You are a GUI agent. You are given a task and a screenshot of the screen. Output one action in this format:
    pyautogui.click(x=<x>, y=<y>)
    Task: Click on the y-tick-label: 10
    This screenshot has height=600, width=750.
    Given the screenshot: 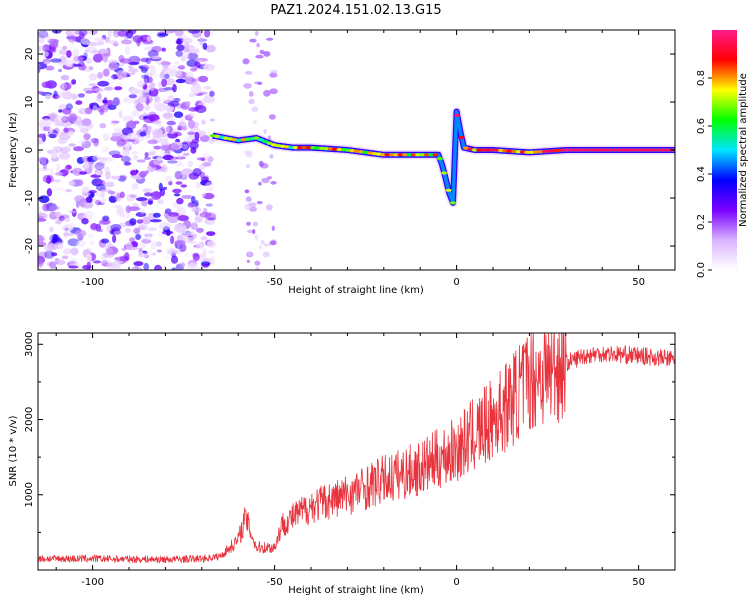 What is the action you would take?
    pyautogui.click(x=29, y=102)
    